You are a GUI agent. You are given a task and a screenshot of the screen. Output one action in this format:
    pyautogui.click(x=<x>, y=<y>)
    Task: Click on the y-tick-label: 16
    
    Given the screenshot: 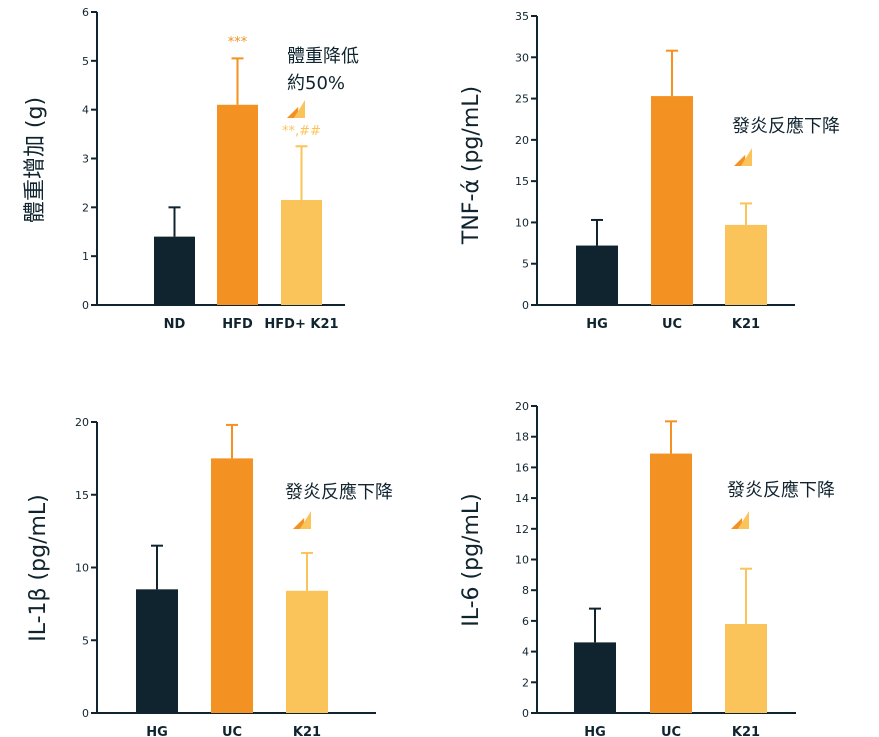 What is the action you would take?
    pyautogui.click(x=522, y=467)
    